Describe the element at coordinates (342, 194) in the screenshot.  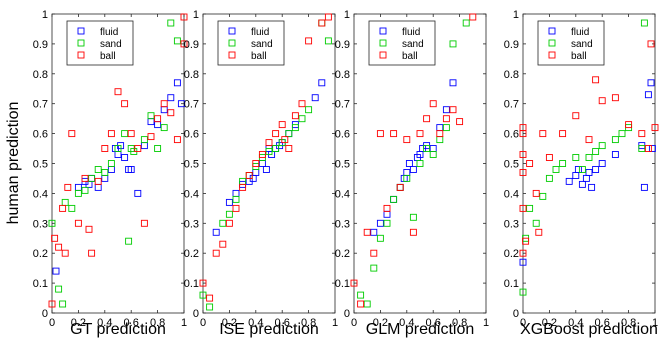
I see `y-tick-label: 0.4` at that location.